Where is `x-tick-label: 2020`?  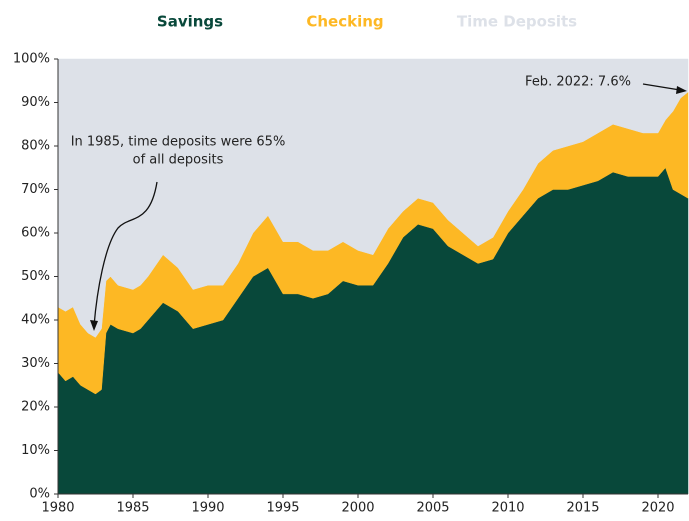
x-tick-label: 2020 is located at coordinates (657, 508).